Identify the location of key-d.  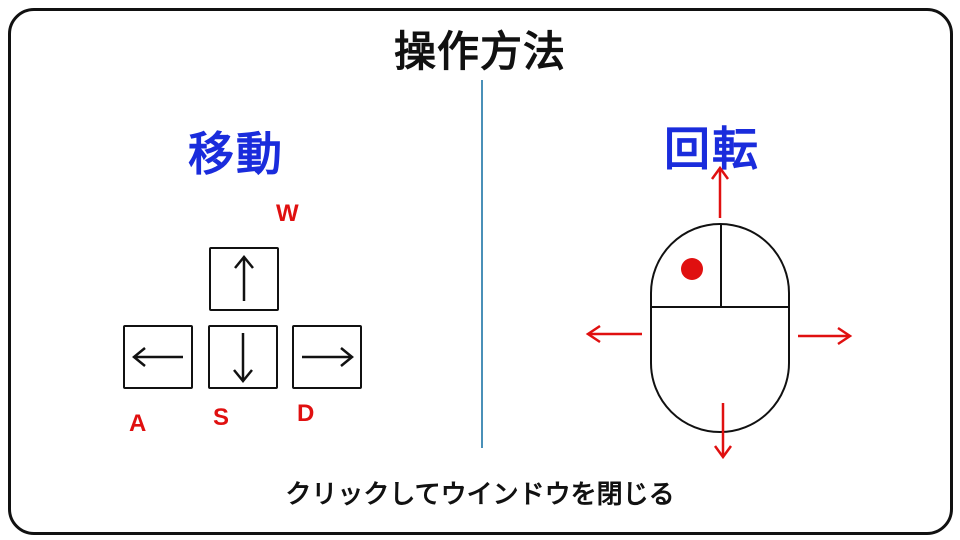
(327, 357).